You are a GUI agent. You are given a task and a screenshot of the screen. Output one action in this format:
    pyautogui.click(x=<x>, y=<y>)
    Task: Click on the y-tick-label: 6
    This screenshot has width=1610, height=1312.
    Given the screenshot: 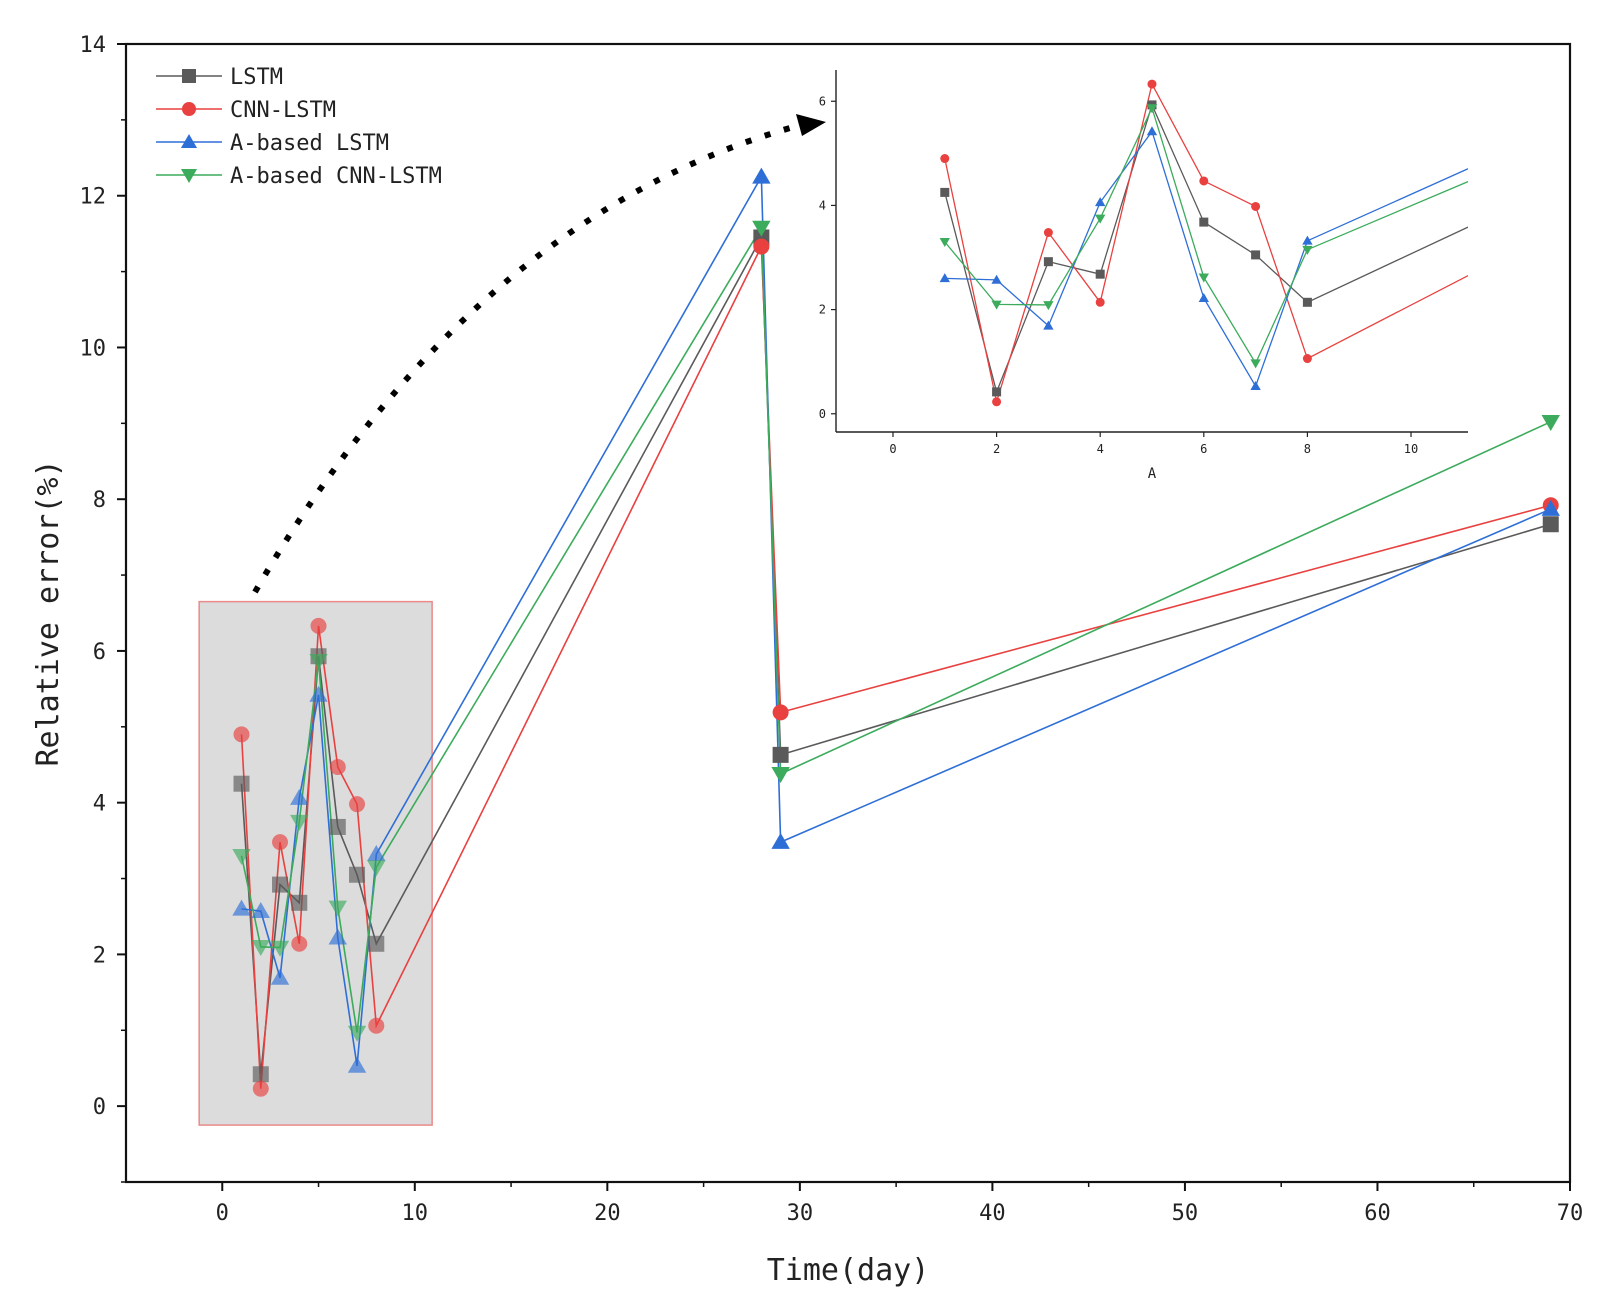 What is the action you would take?
    pyautogui.click(x=99, y=652)
    